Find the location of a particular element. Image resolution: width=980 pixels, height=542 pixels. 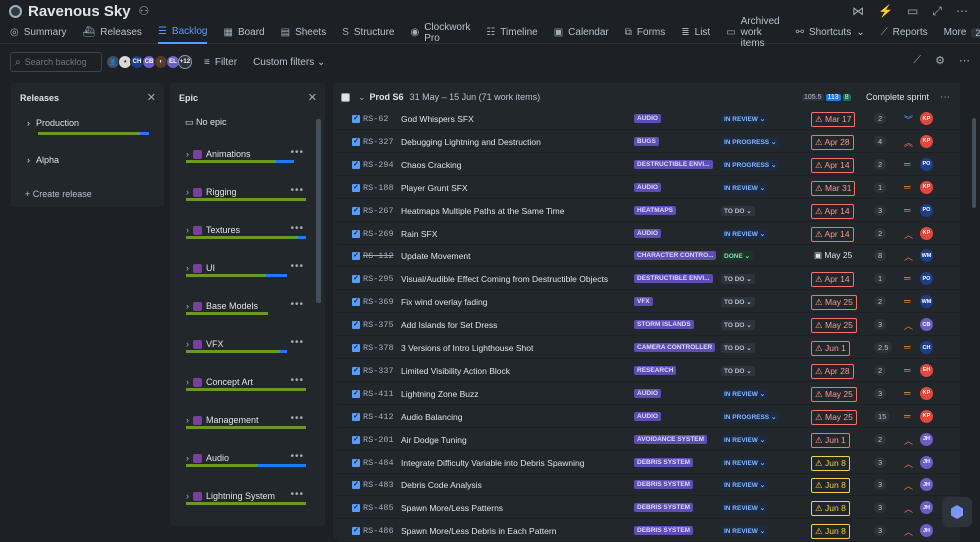

sprint-select-checkbox is located at coordinates (345, 97).